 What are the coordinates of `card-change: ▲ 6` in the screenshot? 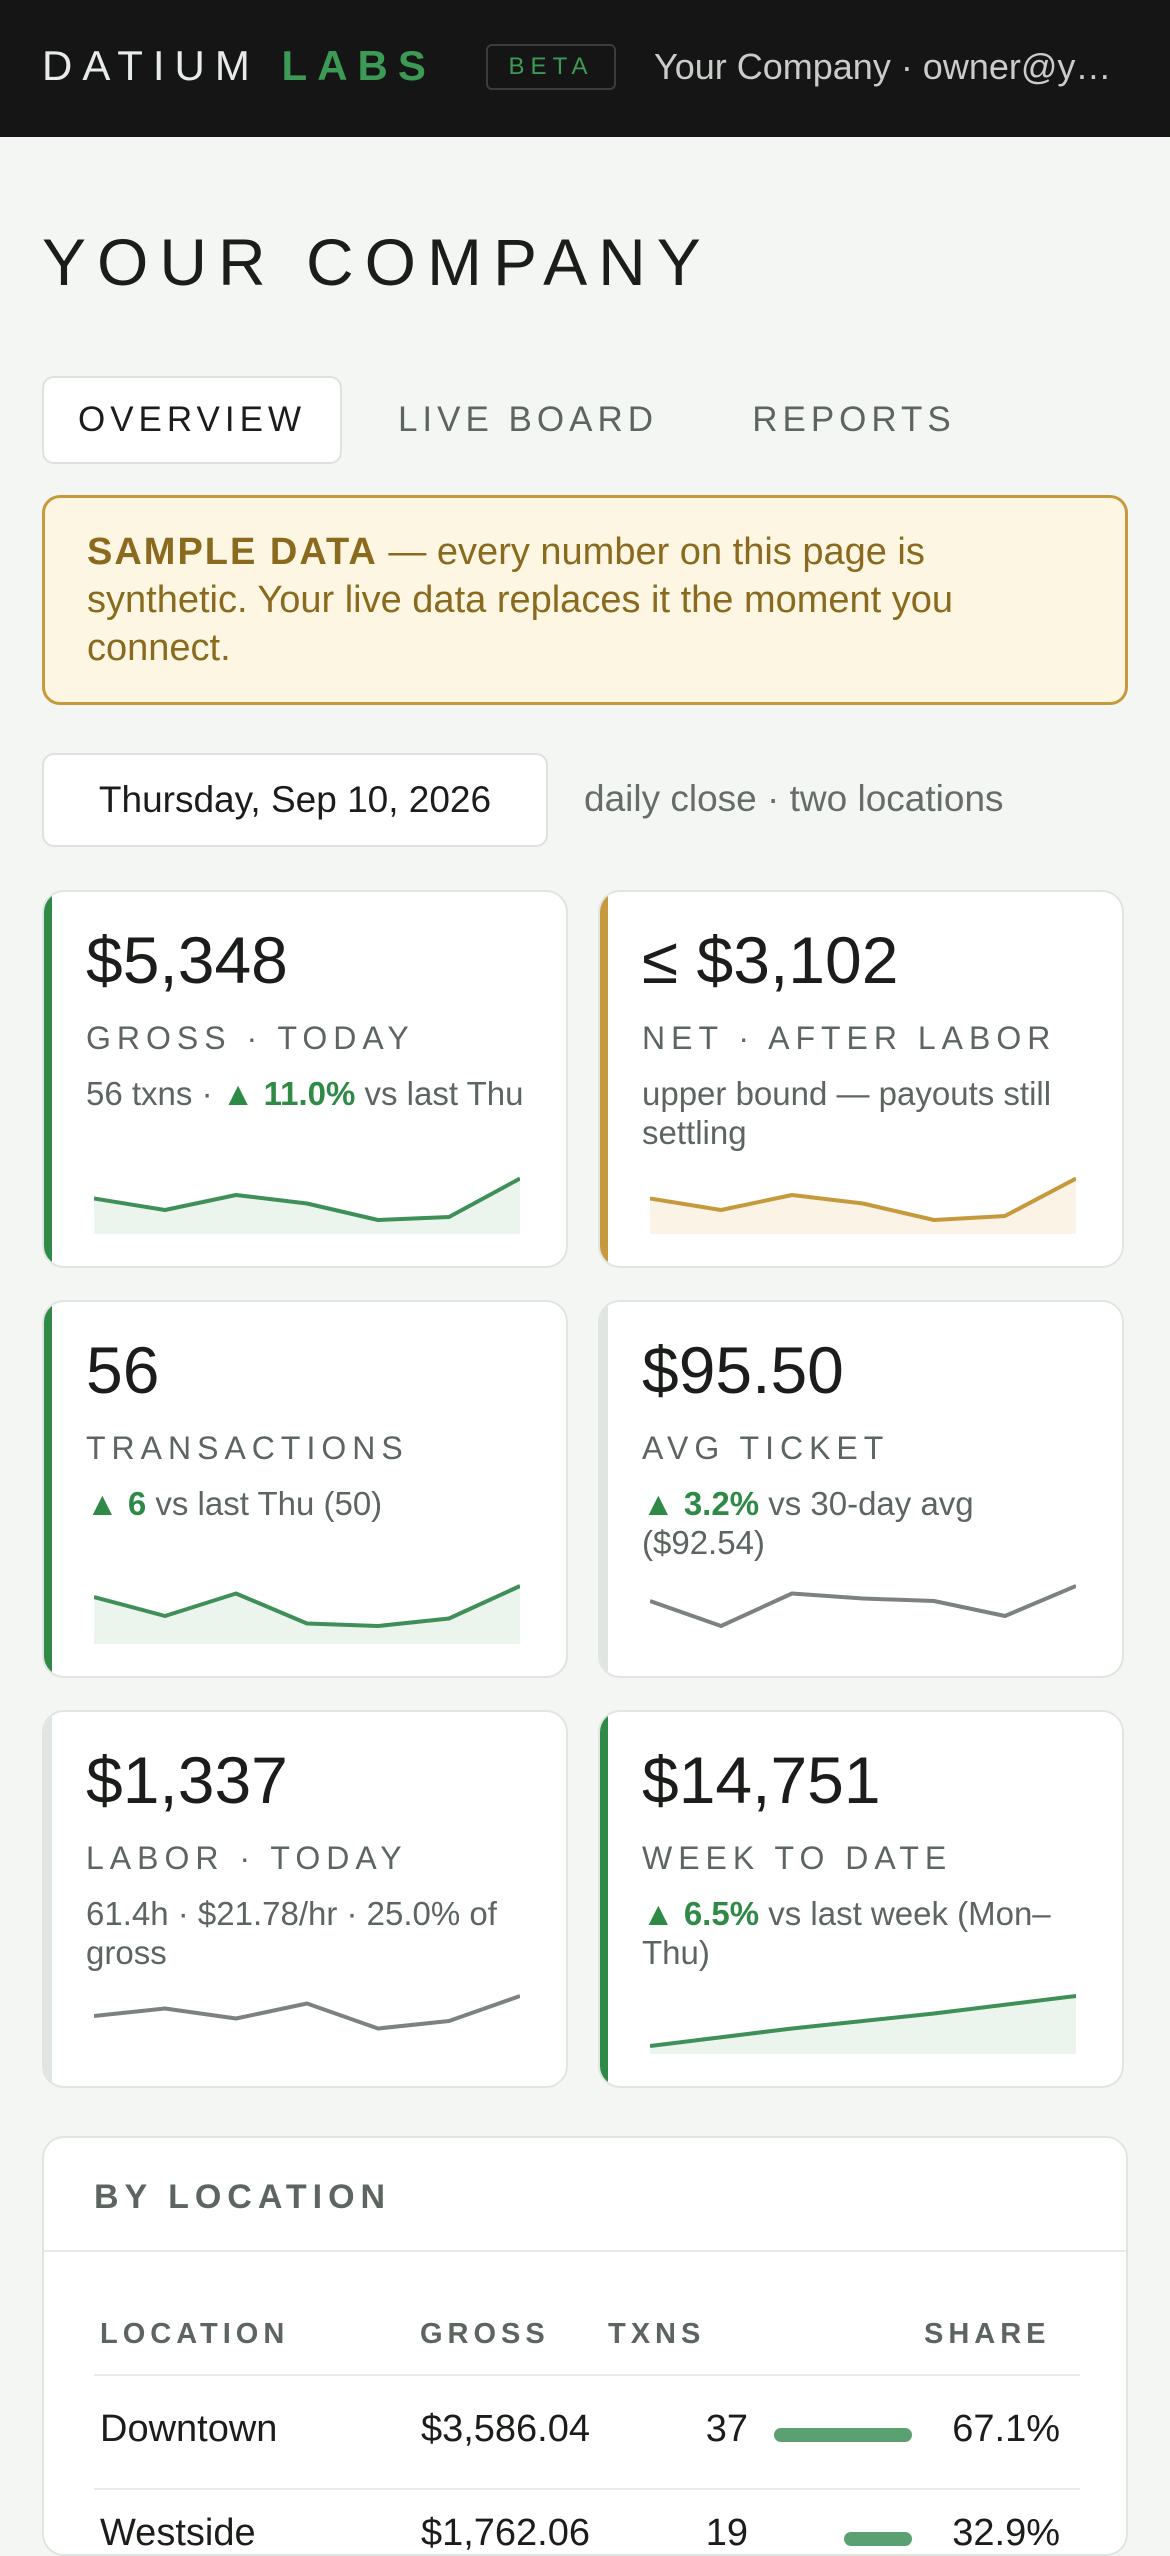 It's located at (116, 1503).